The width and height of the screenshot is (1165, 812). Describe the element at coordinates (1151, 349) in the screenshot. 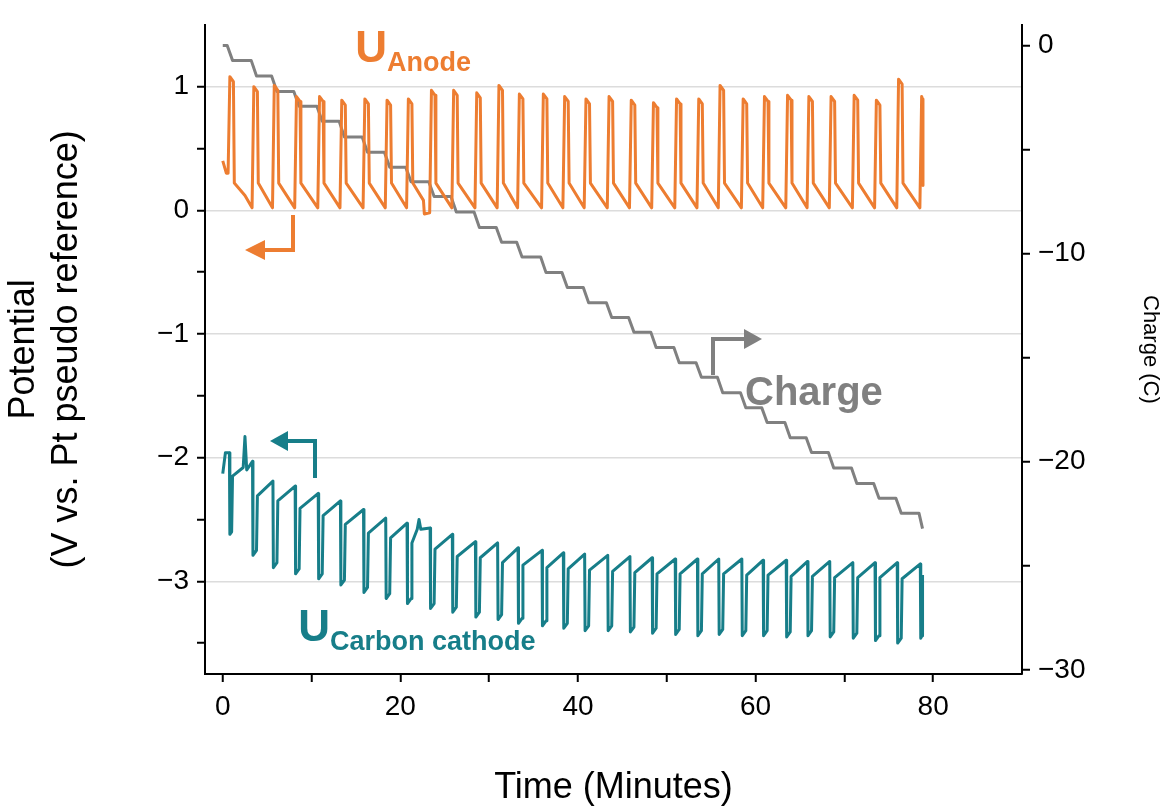

I see `y2-axis-title: Charge (C)` at that location.